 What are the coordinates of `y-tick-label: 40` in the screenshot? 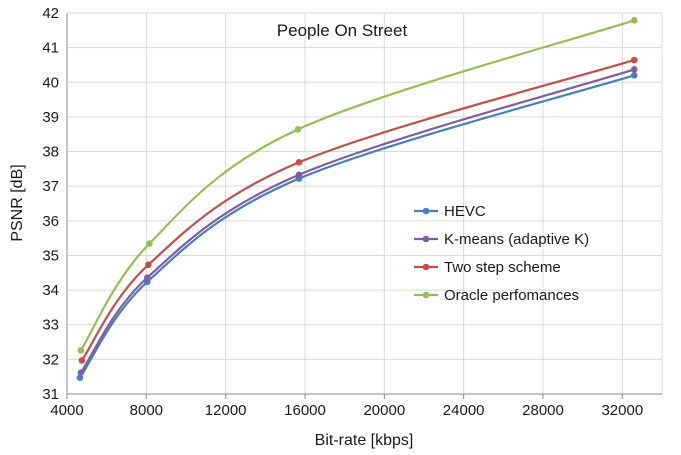 It's located at (50, 82).